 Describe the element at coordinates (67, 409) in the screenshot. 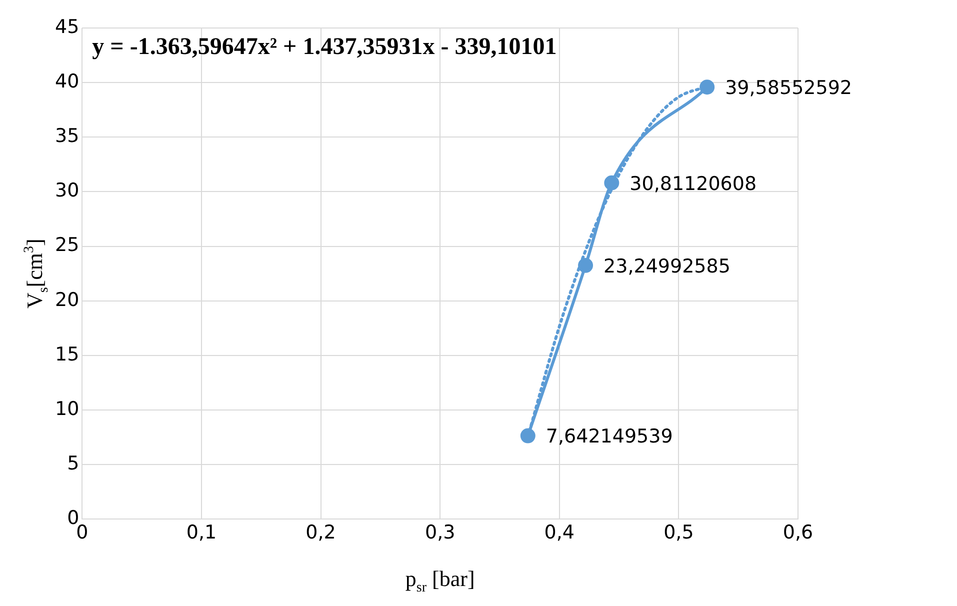

I see `y-tick-label: 10` at that location.